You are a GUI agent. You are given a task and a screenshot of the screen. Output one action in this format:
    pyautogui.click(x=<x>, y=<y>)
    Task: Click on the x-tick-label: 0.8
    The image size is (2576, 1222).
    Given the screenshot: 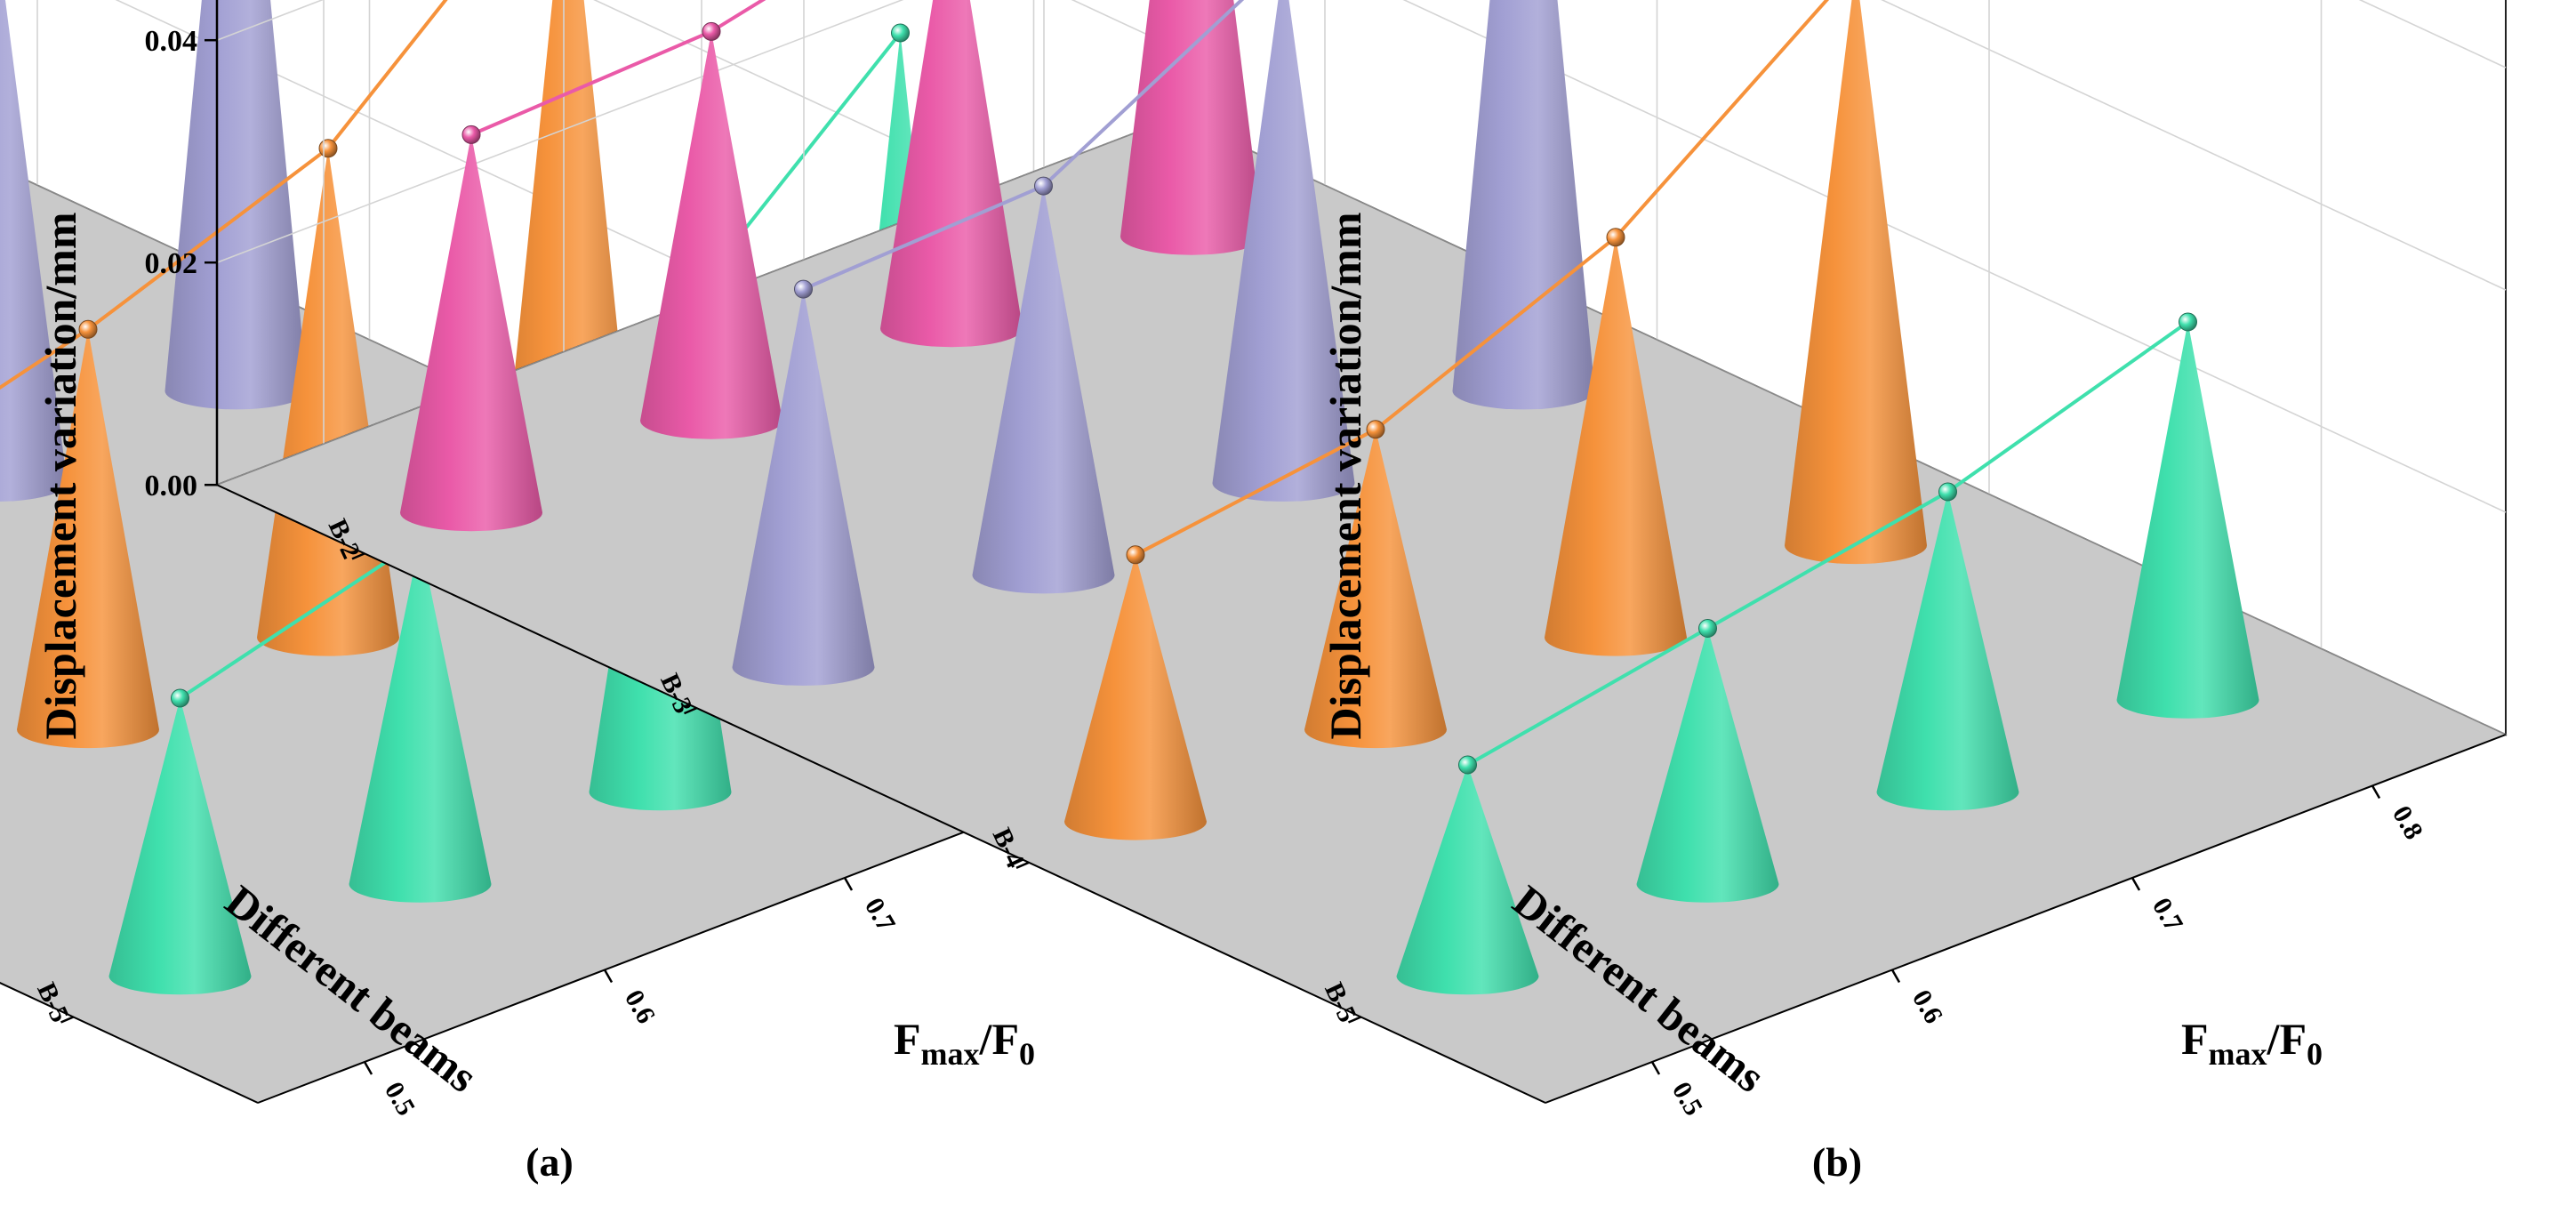 What is the action you would take?
    pyautogui.click(x=2407, y=823)
    